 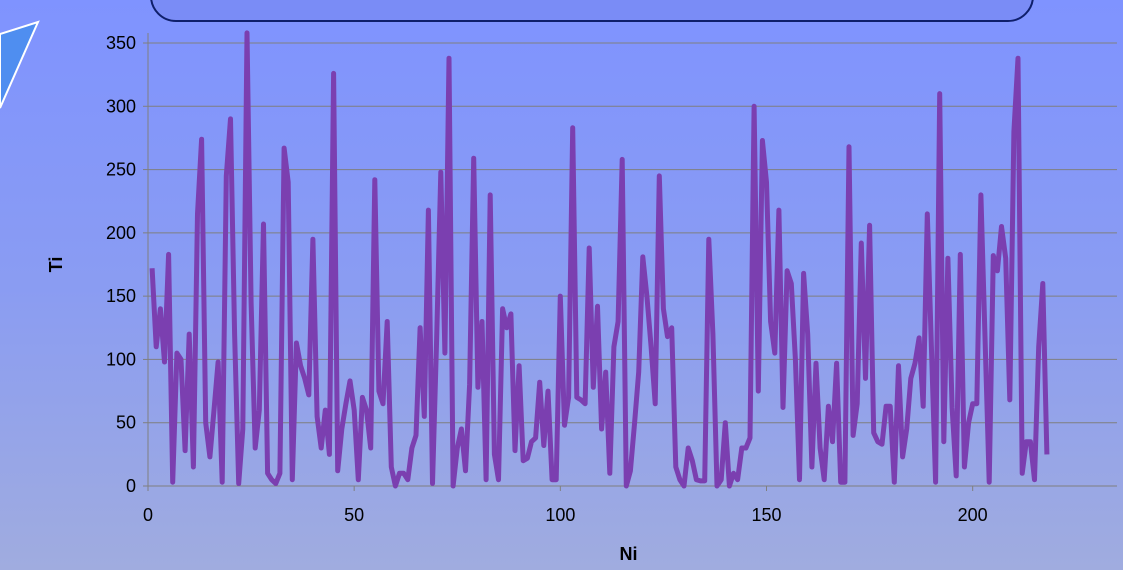 What do you see at coordinates (56, 265) in the screenshot?
I see `y-axis-title: Ti` at bounding box center [56, 265].